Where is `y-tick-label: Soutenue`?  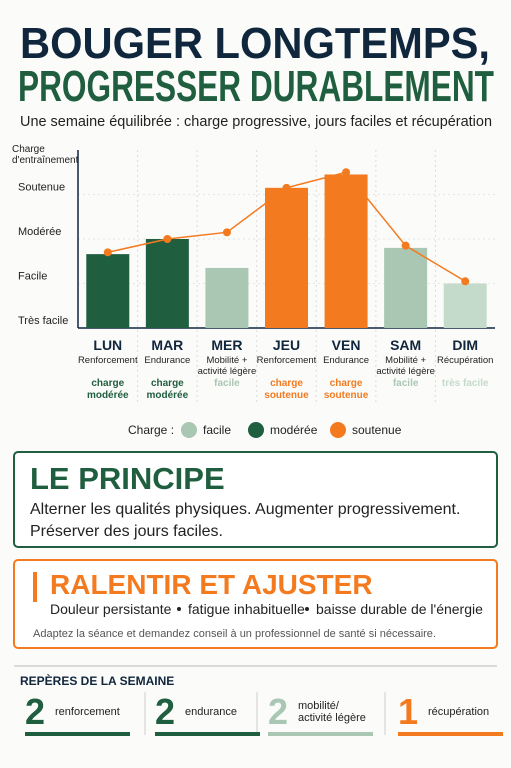
y-tick-label: Soutenue is located at coordinates (41, 188).